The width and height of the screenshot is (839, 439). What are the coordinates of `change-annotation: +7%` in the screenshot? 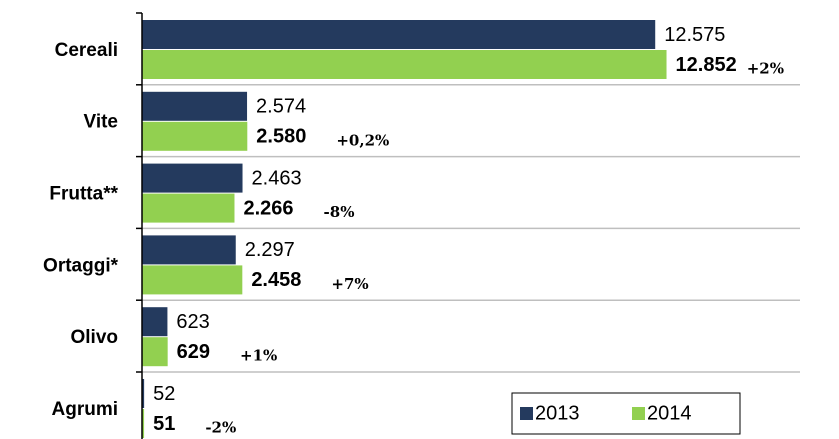 It's located at (349, 284).